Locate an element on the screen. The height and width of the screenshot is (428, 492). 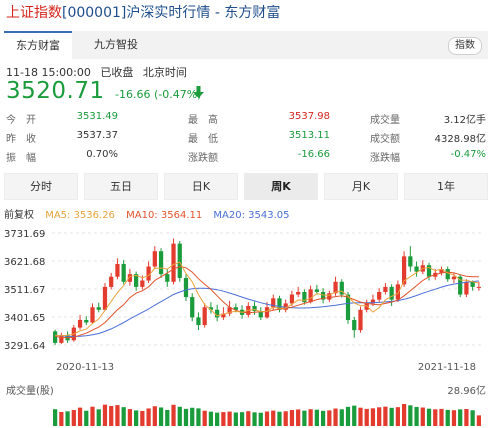
tab-jiufang: 九方智投 is located at coordinates (116, 44).